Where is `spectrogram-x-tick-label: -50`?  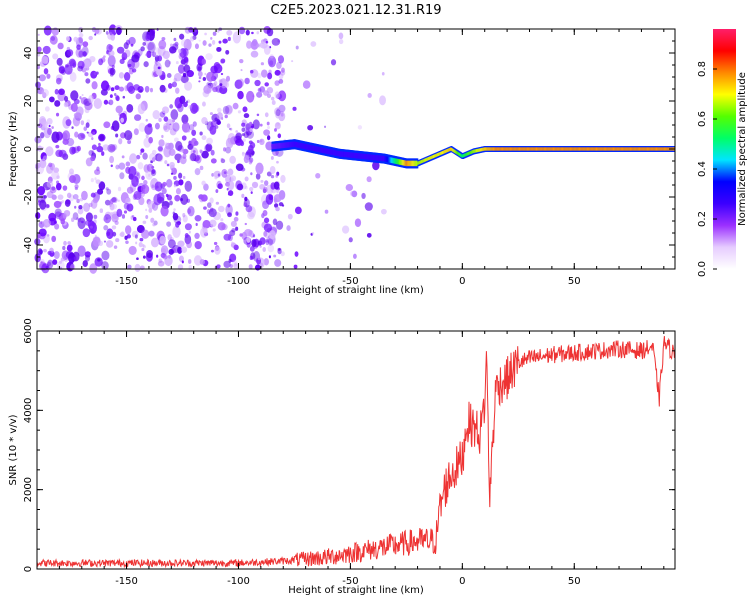
spectrogram-x-tick-label: -50 is located at coordinates (350, 281).